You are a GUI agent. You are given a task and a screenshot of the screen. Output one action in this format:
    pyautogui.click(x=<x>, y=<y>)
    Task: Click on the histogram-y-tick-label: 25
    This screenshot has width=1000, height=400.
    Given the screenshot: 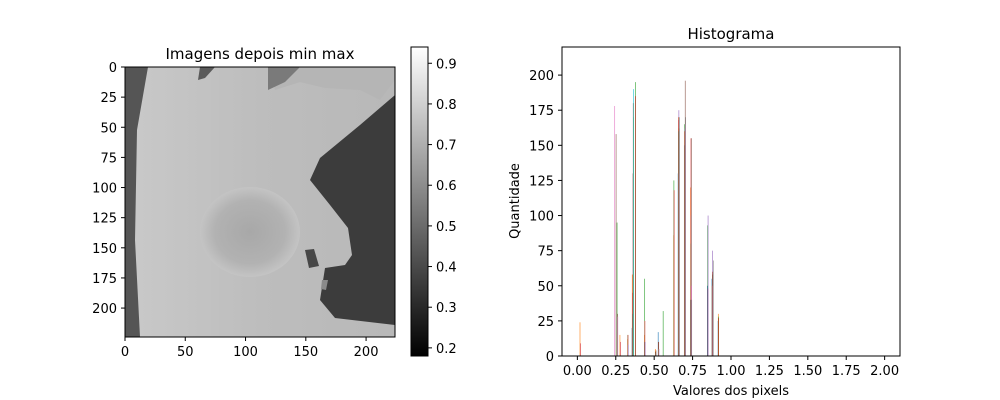 What is the action you would take?
    pyautogui.click(x=545, y=322)
    